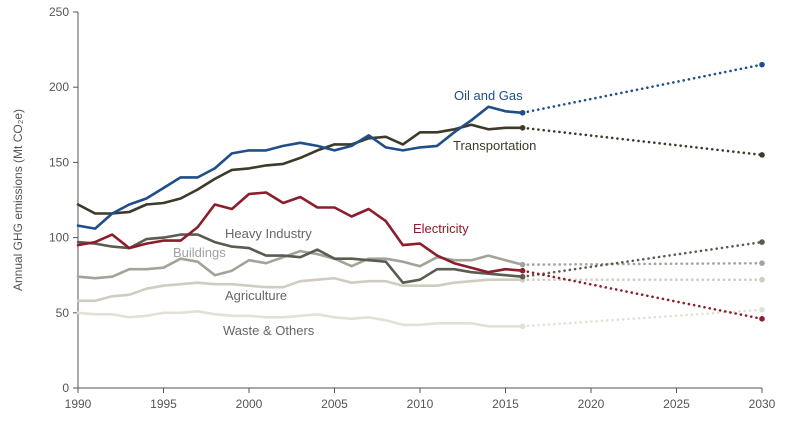 The height and width of the screenshot is (425, 789). Describe the element at coordinates (268, 233) in the screenshot. I see `series-label-heavy-industry: Heavy Industry` at that location.